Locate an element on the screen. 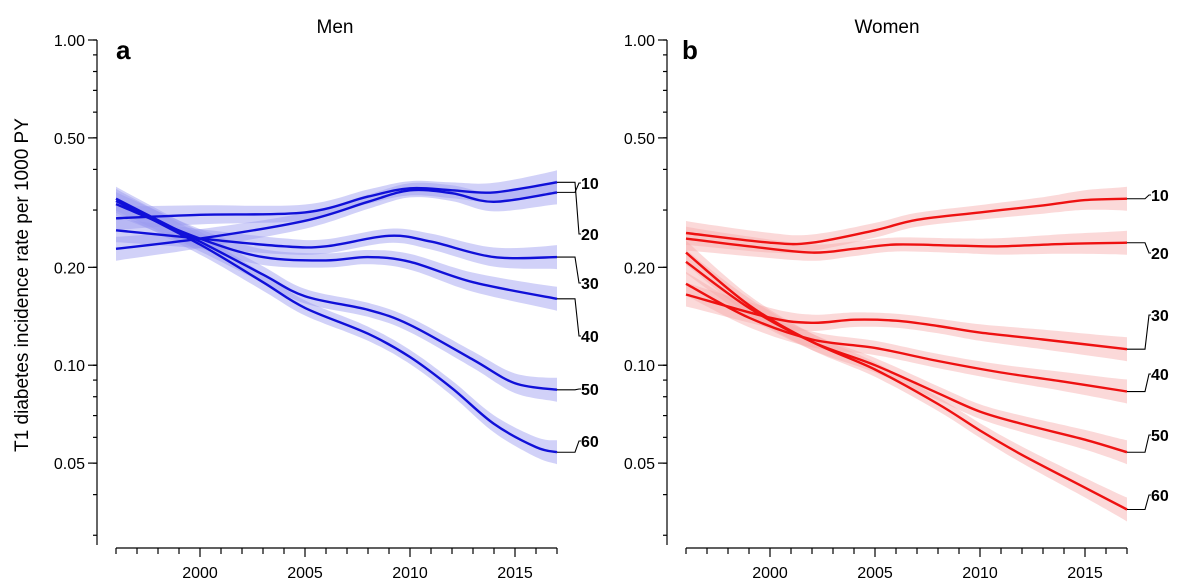 The height and width of the screenshot is (582, 1177). panel-letter: b is located at coordinates (690, 50).